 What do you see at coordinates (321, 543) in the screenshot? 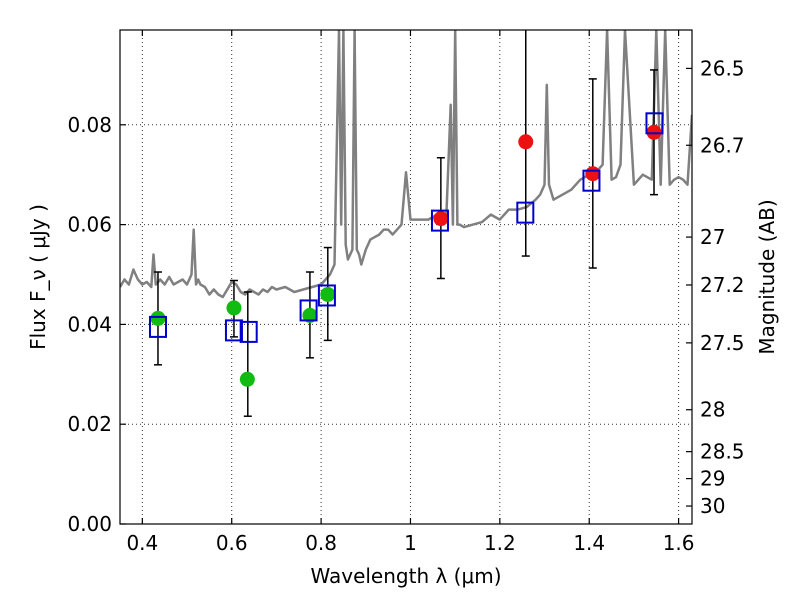
I see `x-tick-label: 0.8` at bounding box center [321, 543].